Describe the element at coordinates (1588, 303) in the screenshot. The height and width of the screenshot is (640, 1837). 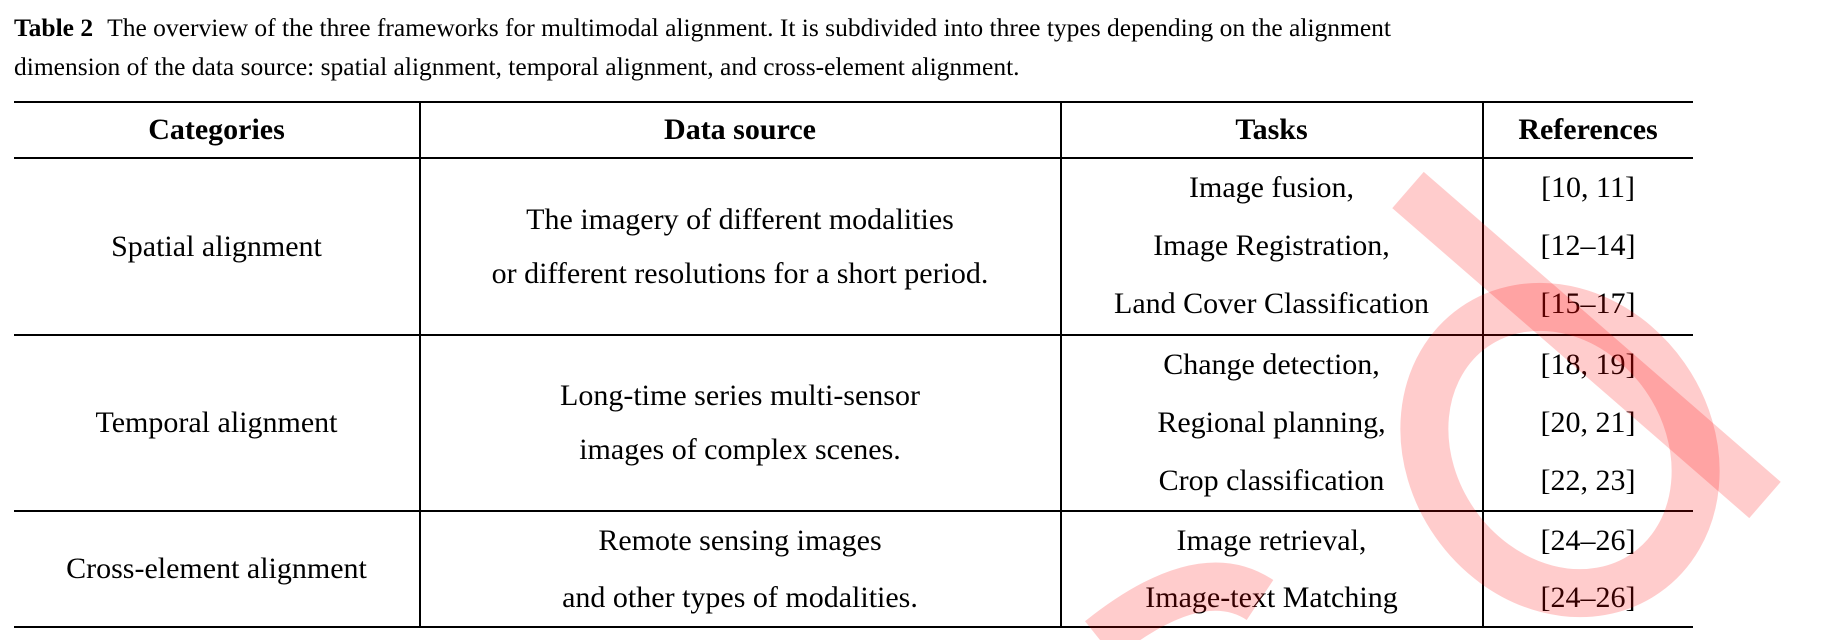
I see `reference-cell: [15–17]` at that location.